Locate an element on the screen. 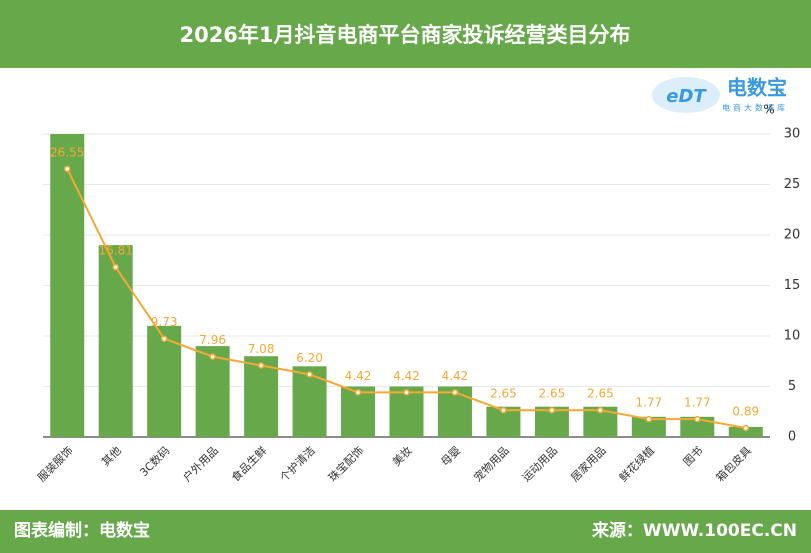 This screenshot has height=553, width=811. y-tick-label: 0 is located at coordinates (792, 437).